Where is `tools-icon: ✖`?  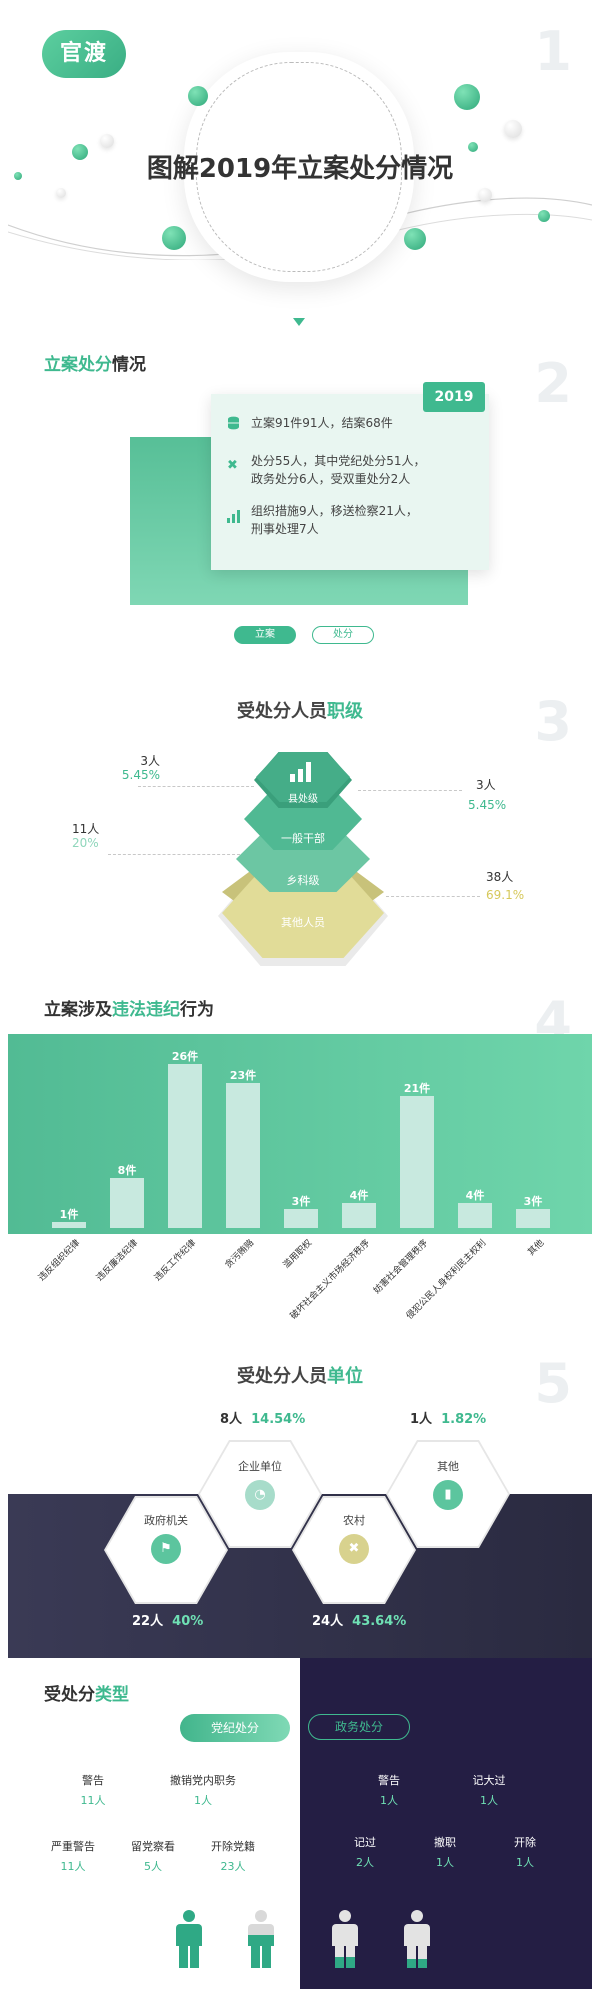 tools-icon: ✖ is located at coordinates (232, 465).